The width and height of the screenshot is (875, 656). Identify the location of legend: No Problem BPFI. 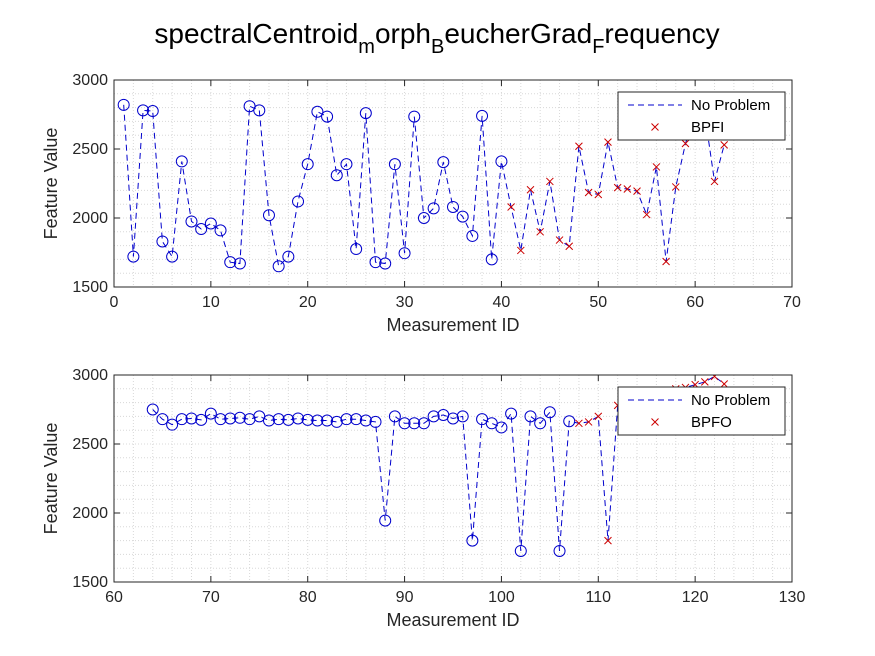
(701, 116).